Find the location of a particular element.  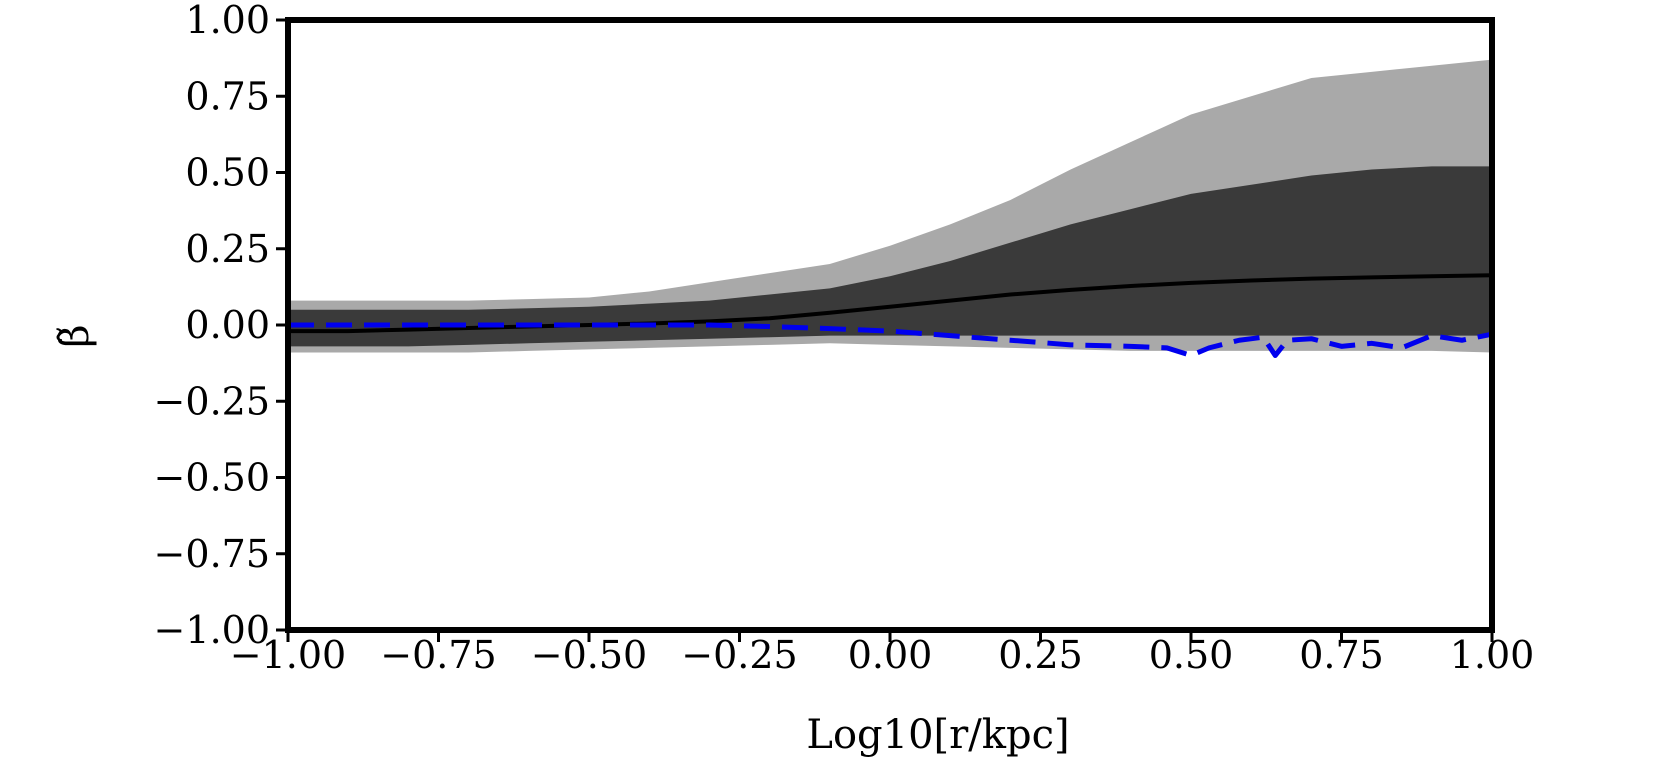

x-tick-label: 0.50 is located at coordinates (1191, 655).